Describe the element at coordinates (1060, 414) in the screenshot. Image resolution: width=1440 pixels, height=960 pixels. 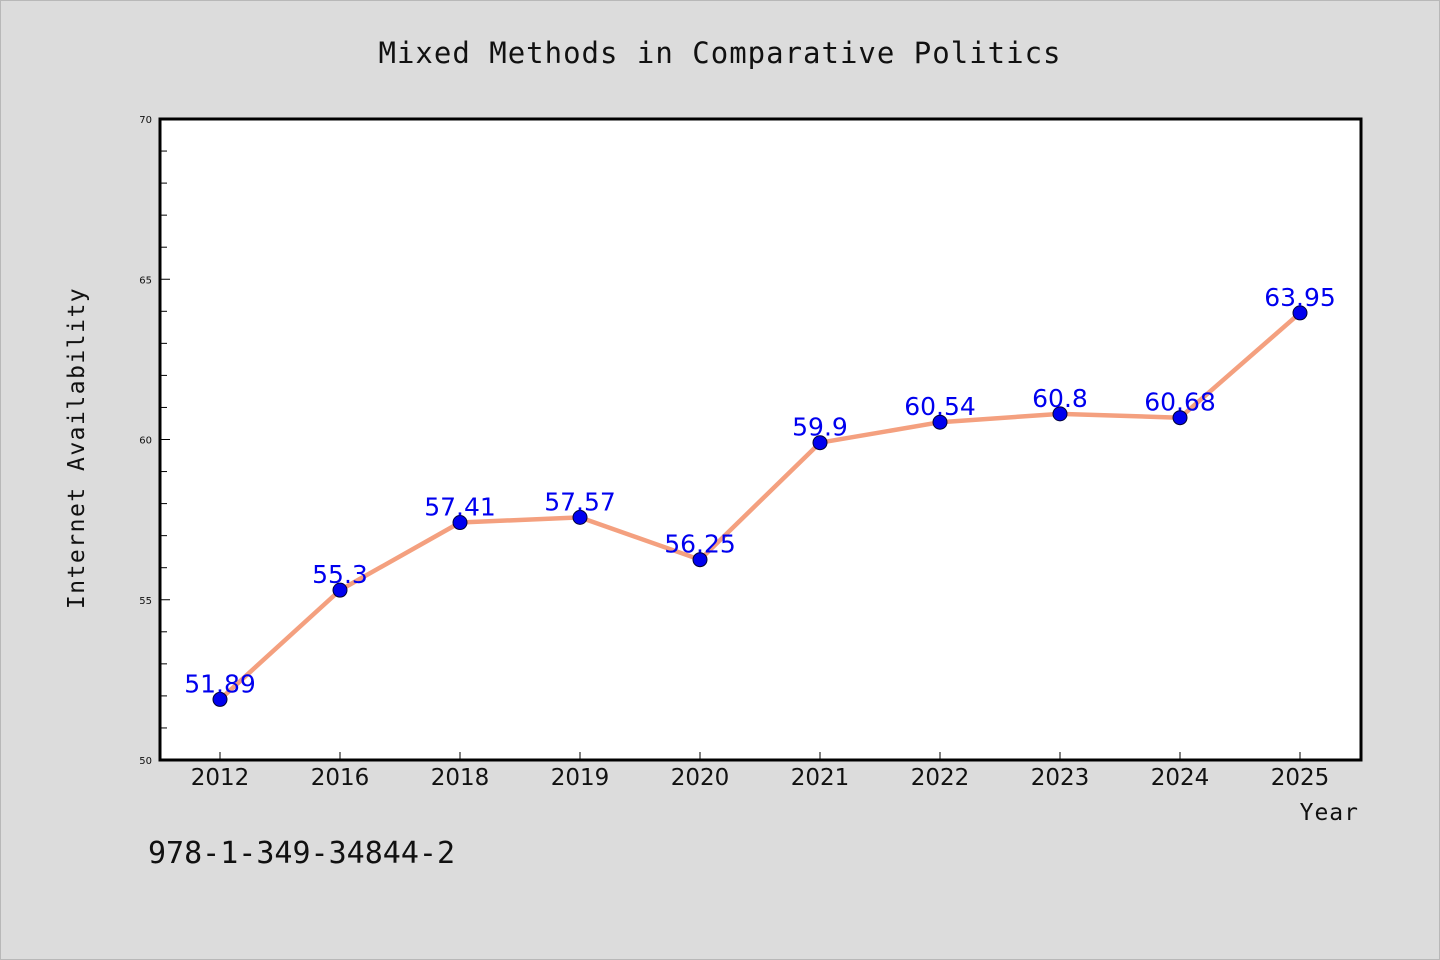
I see `data-point-2023` at that location.